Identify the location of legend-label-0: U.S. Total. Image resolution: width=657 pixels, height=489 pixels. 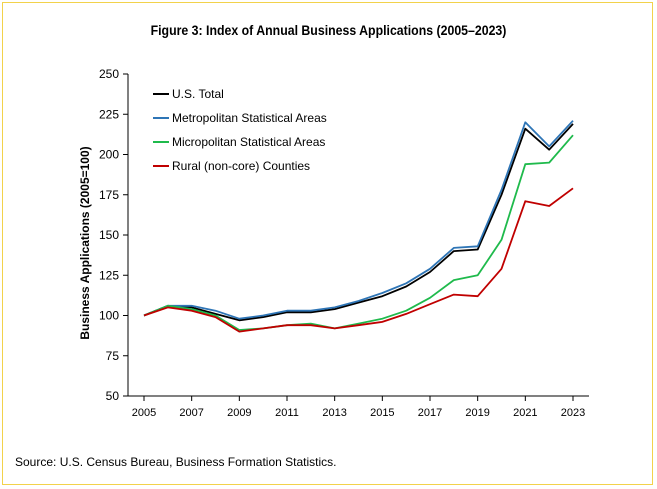
(198, 94).